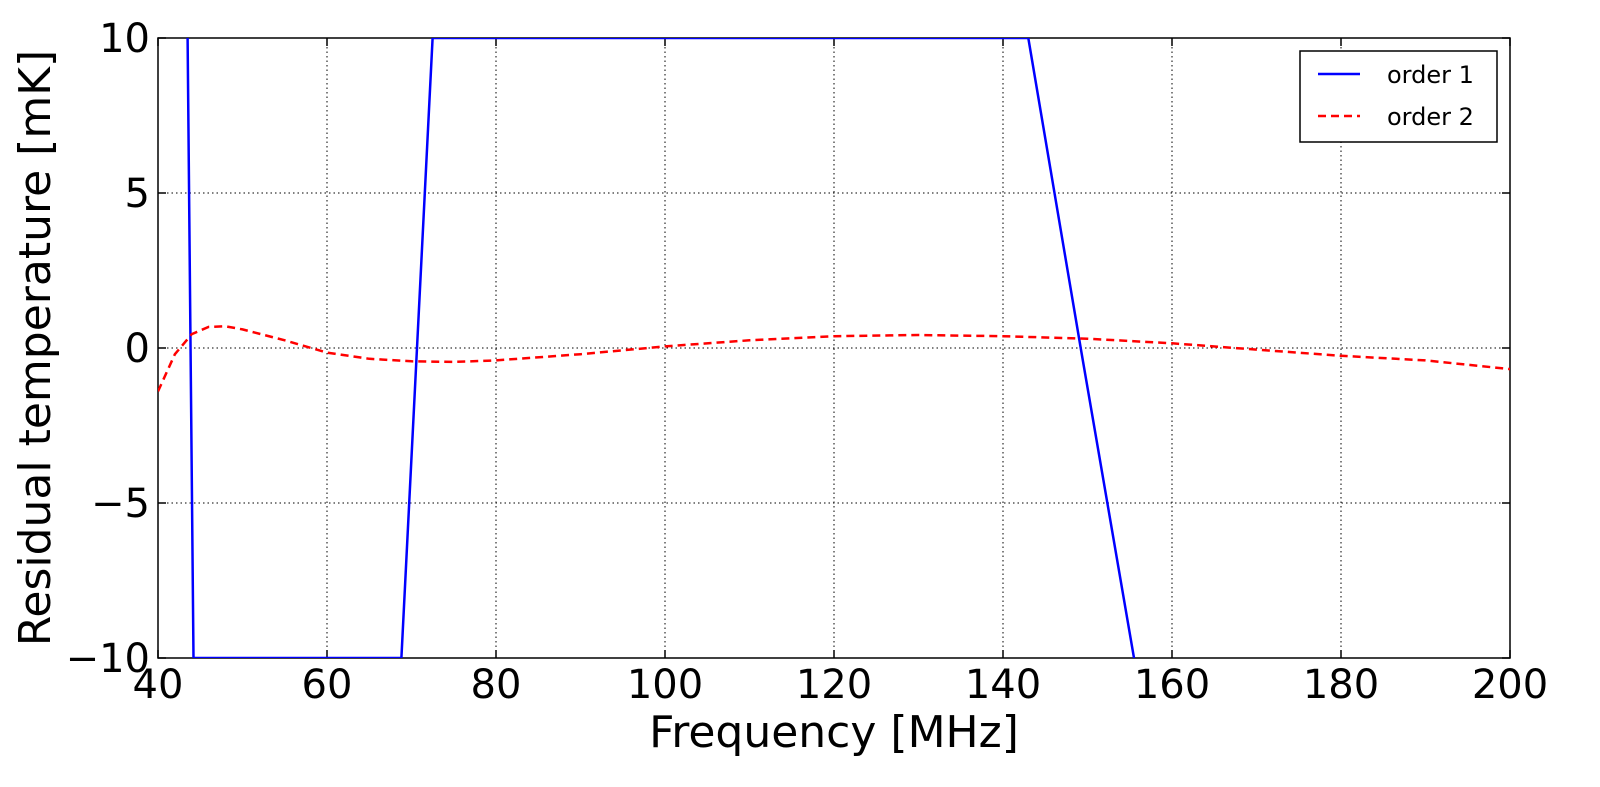 This screenshot has height=787, width=1600. What do you see at coordinates (35, 348) in the screenshot?
I see `y-axis-label: Residual temperature [mK]` at bounding box center [35, 348].